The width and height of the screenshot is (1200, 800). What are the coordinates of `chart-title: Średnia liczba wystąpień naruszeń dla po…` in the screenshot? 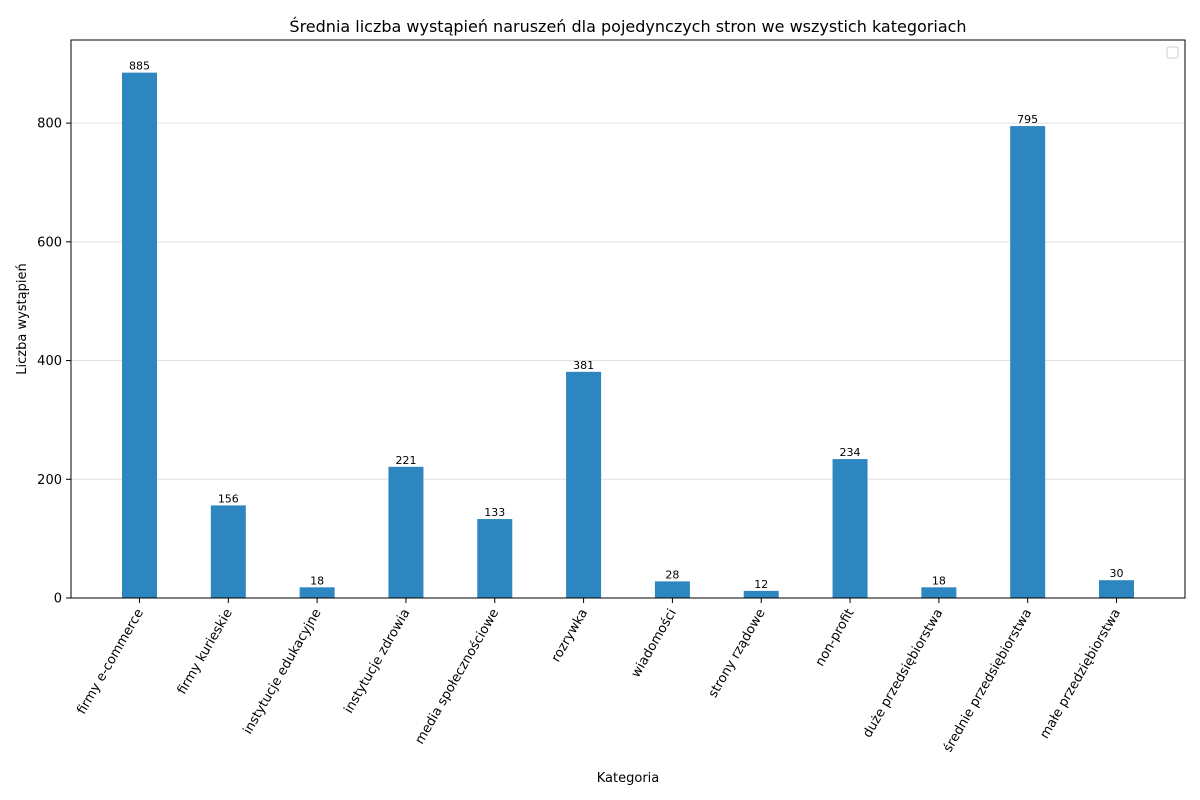 It's located at (627, 26).